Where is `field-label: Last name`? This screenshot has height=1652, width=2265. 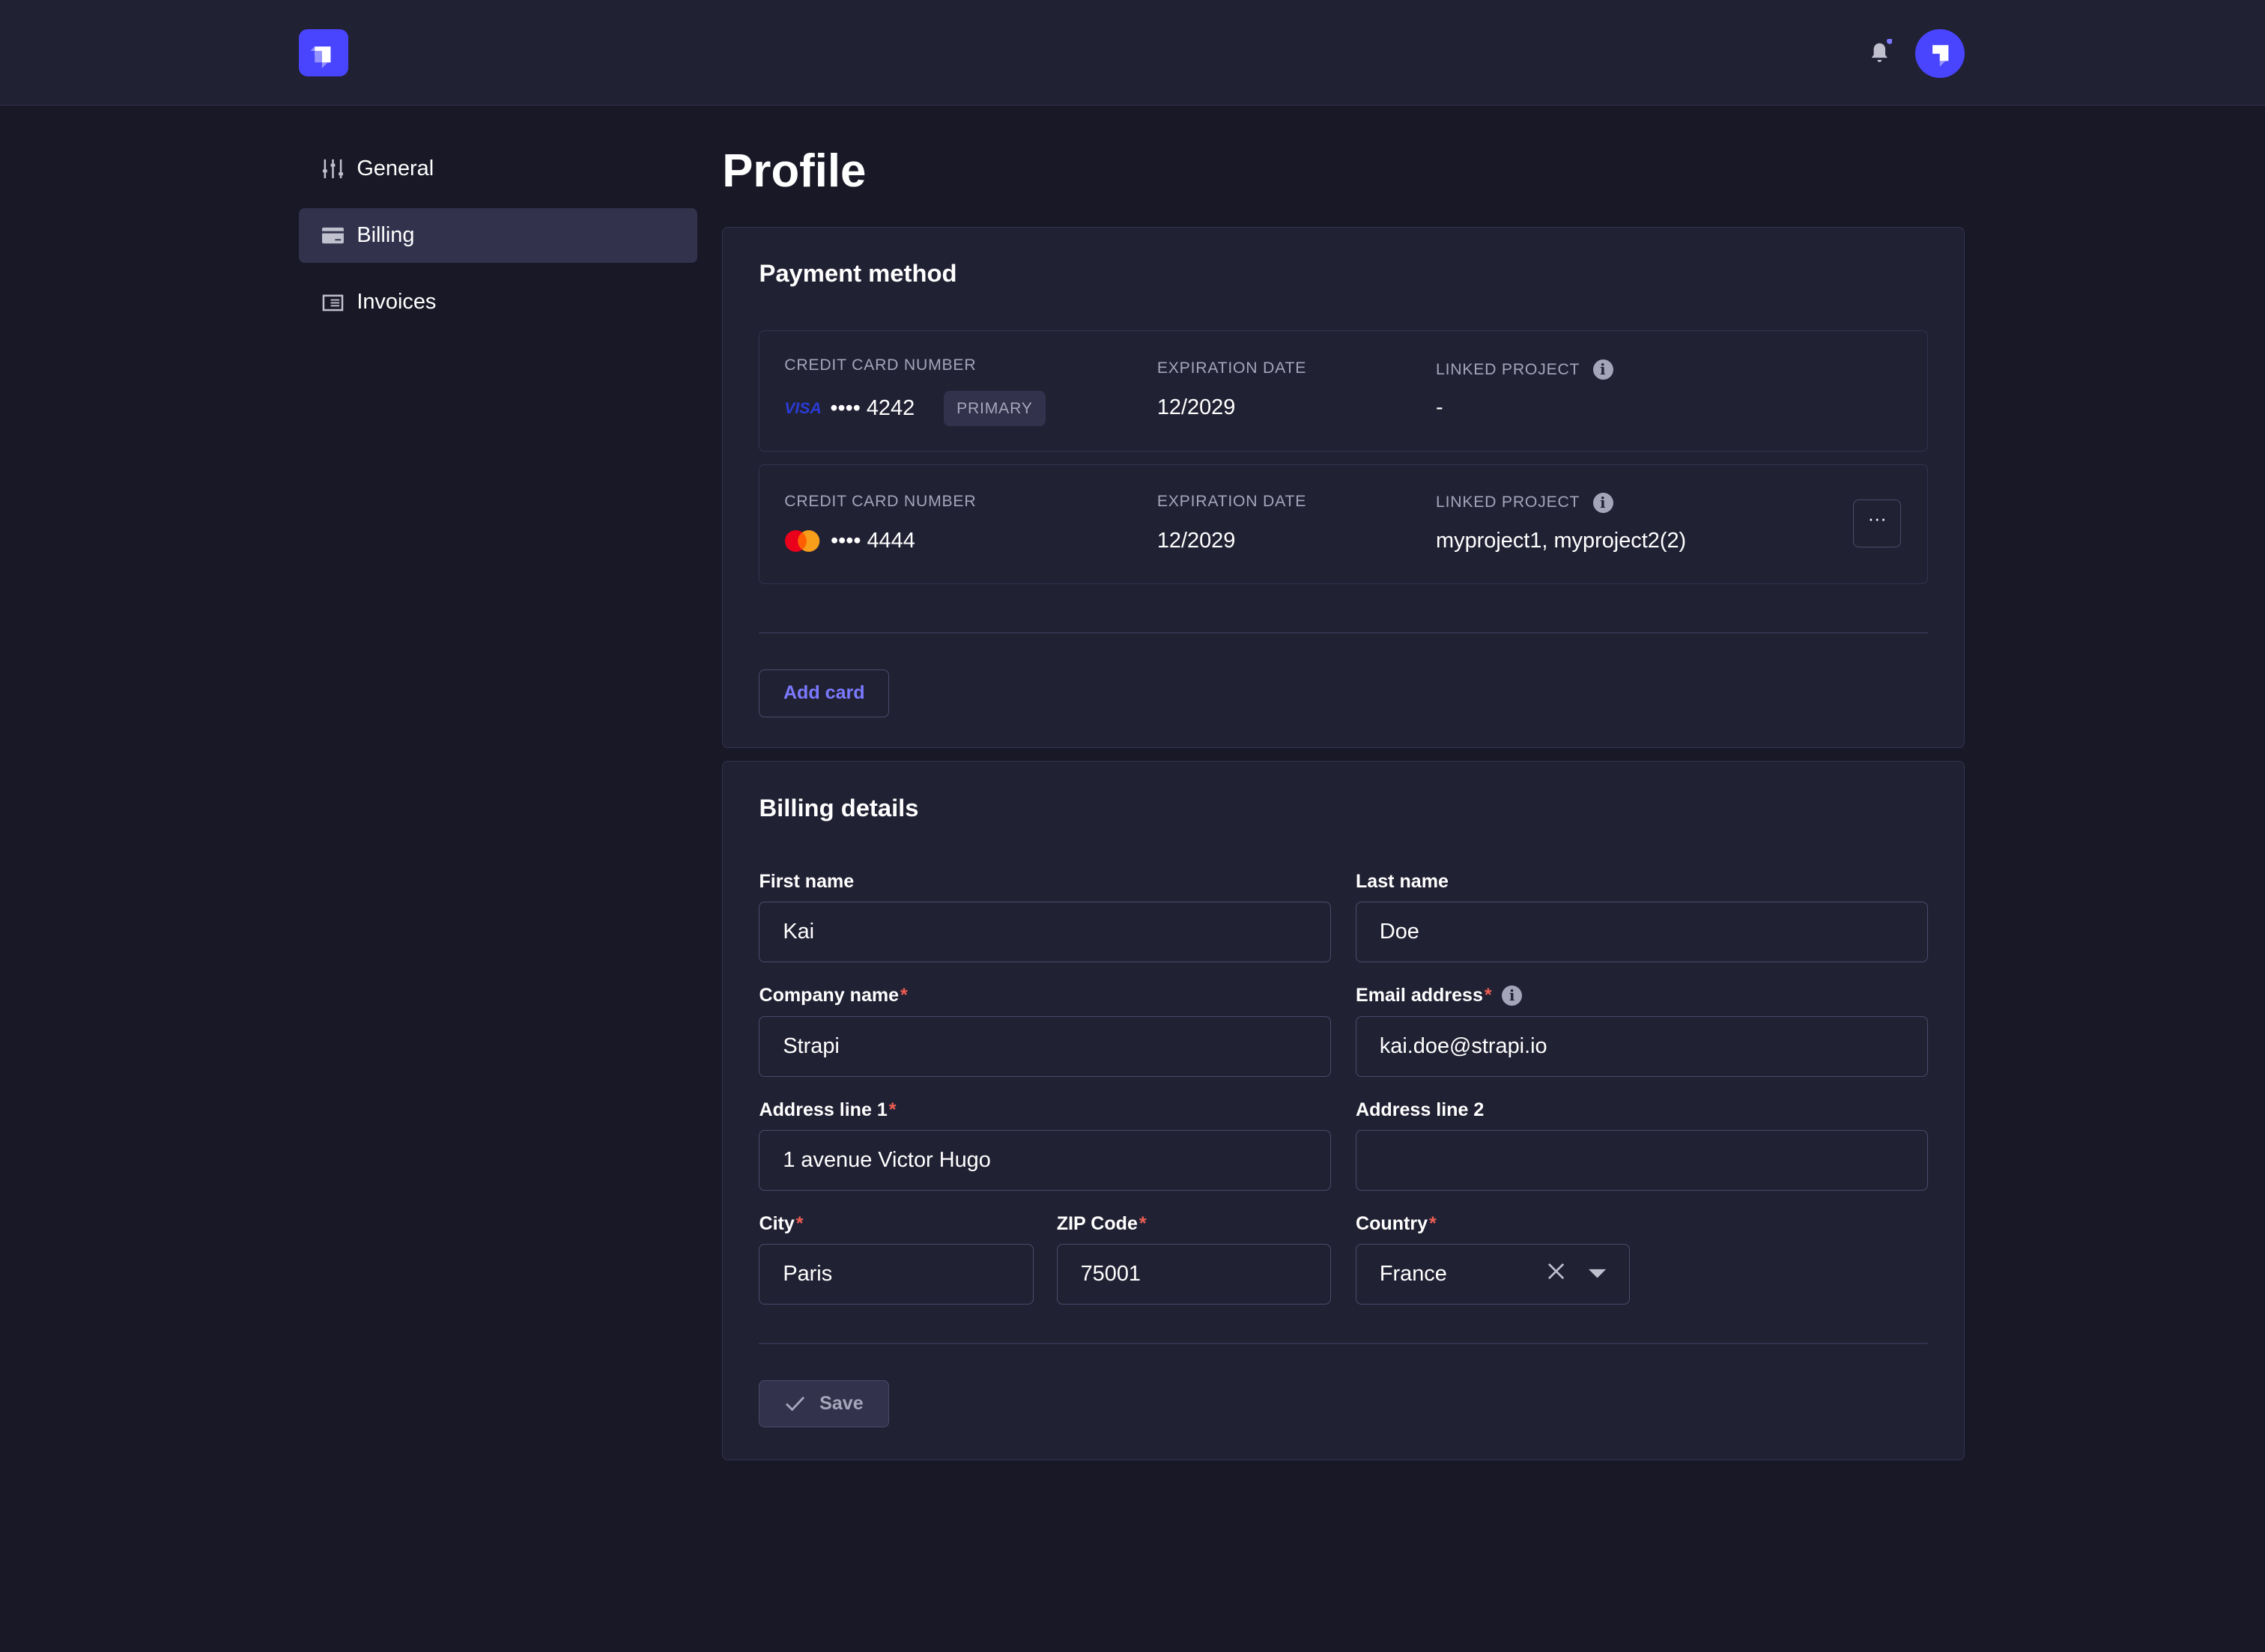 field-label: Last name is located at coordinates (1402, 881).